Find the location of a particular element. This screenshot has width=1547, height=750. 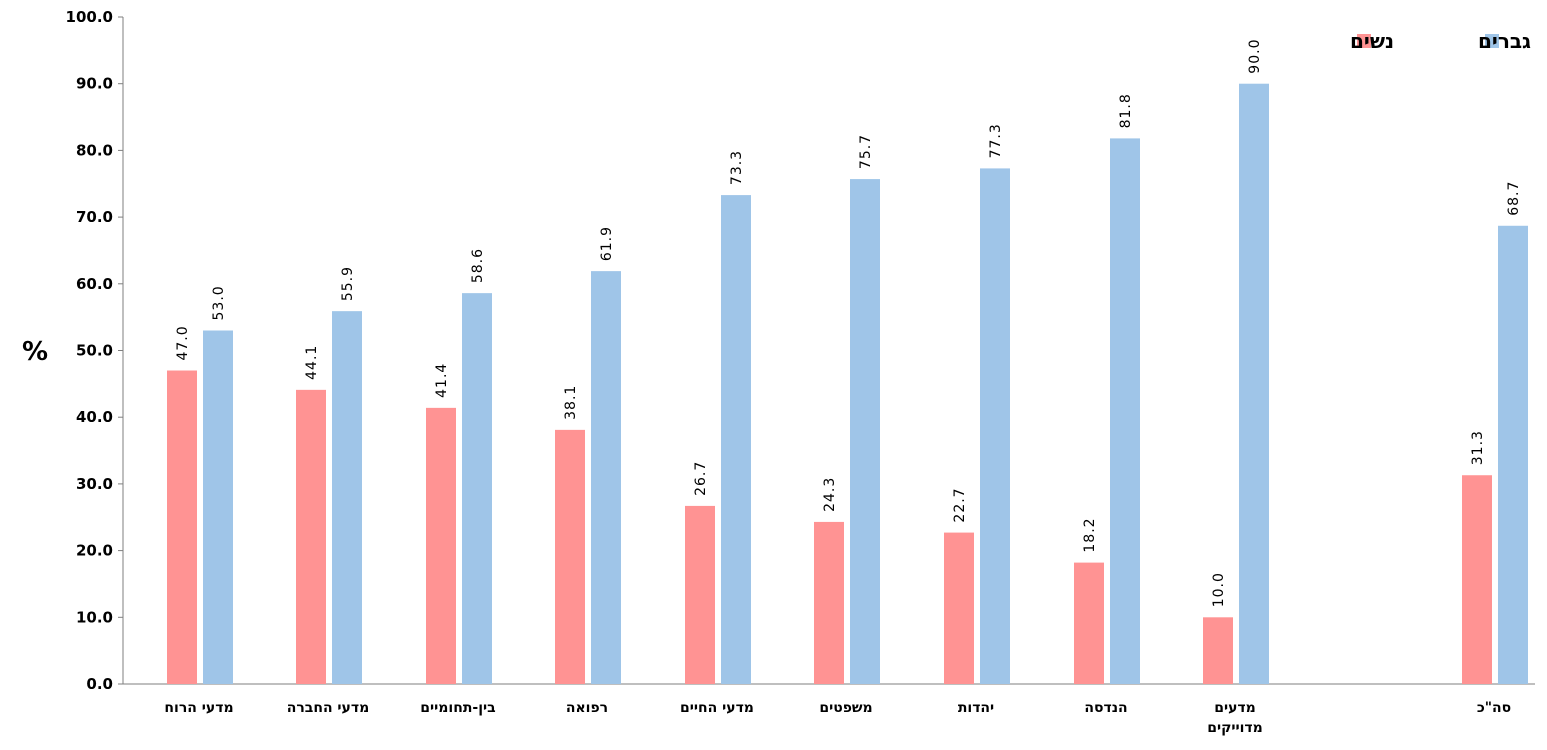

data-label: 44.1 is located at coordinates (312, 362).